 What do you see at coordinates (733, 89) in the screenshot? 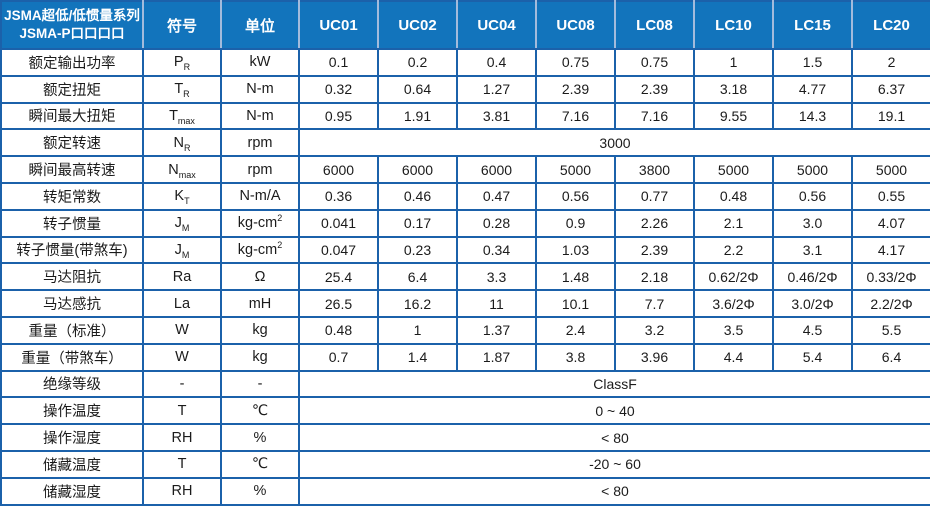
I see `value-cell: 3.18` at bounding box center [733, 89].